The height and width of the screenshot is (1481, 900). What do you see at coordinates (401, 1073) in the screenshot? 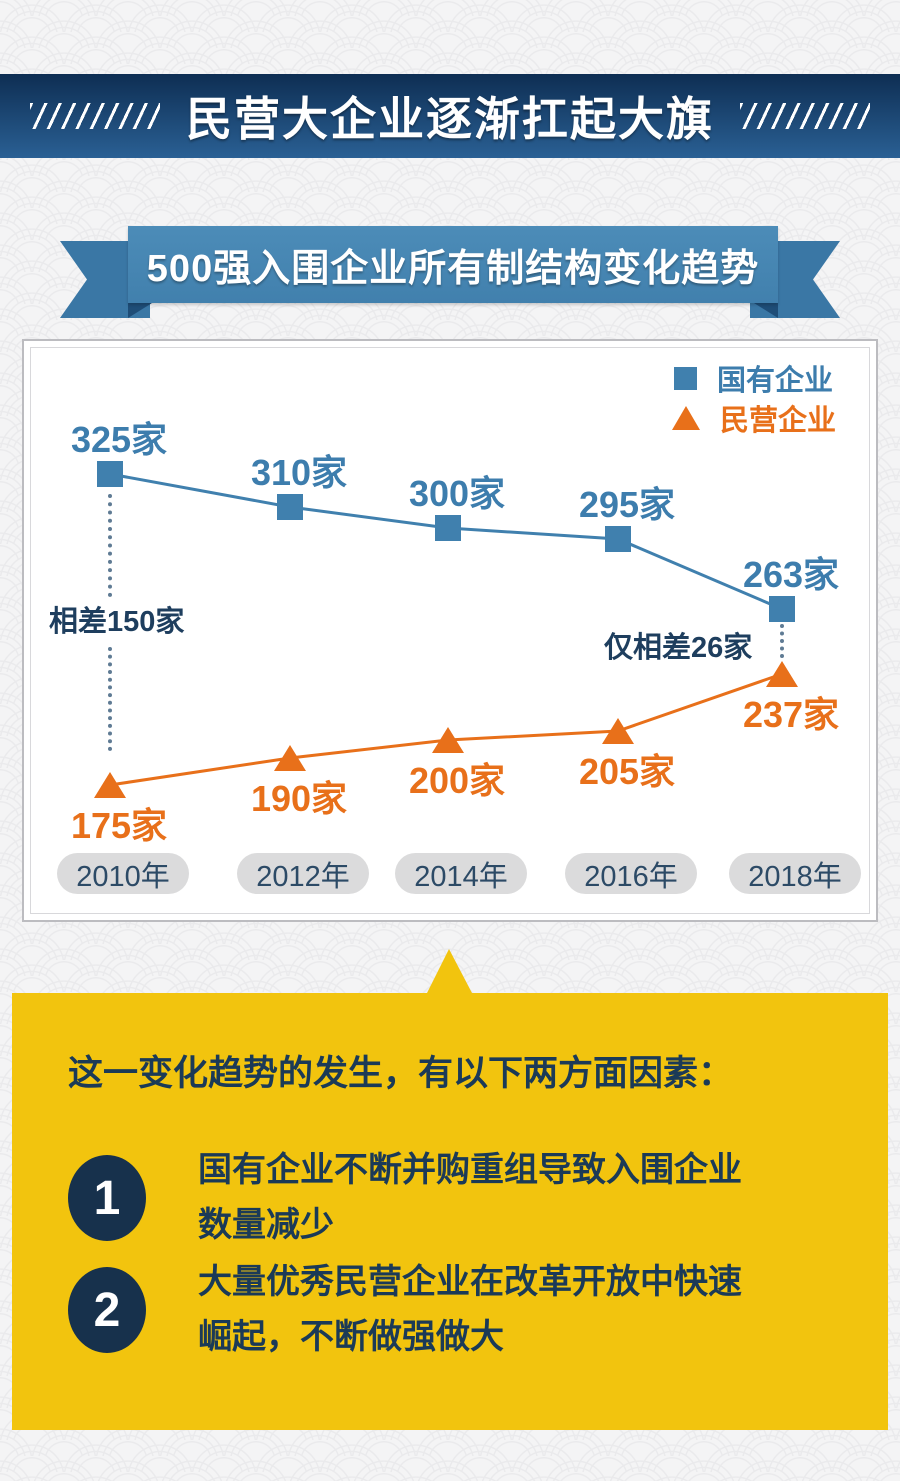
I see `factors-heading: 这一变化趋势的发生，有以下两方面因素：` at bounding box center [401, 1073].